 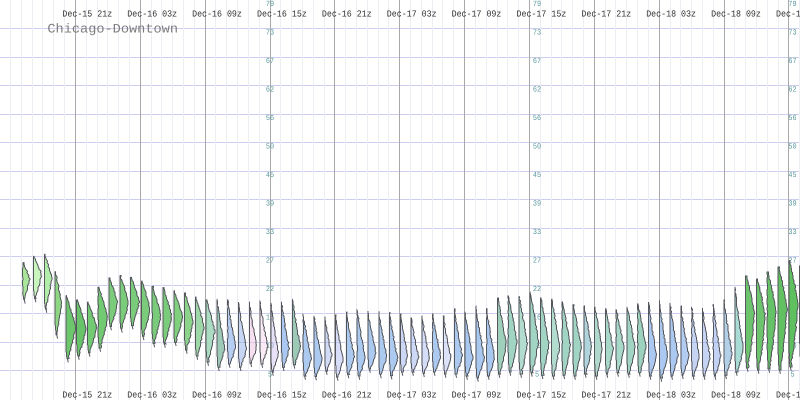 I want to click on svg-text: 10, so click(x=270, y=346).